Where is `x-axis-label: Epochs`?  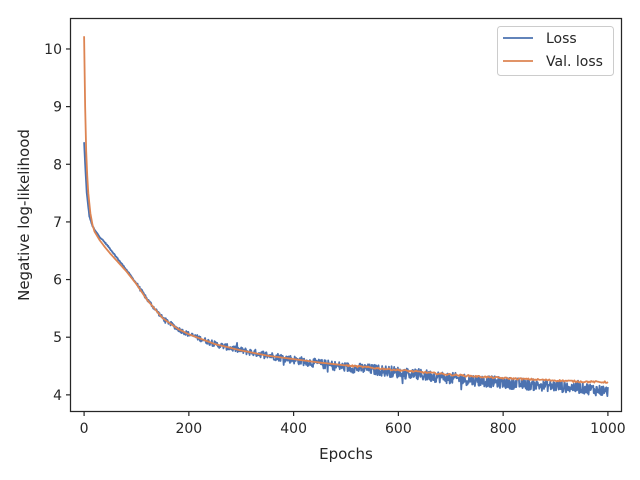 x-axis-label: Epochs is located at coordinates (346, 454).